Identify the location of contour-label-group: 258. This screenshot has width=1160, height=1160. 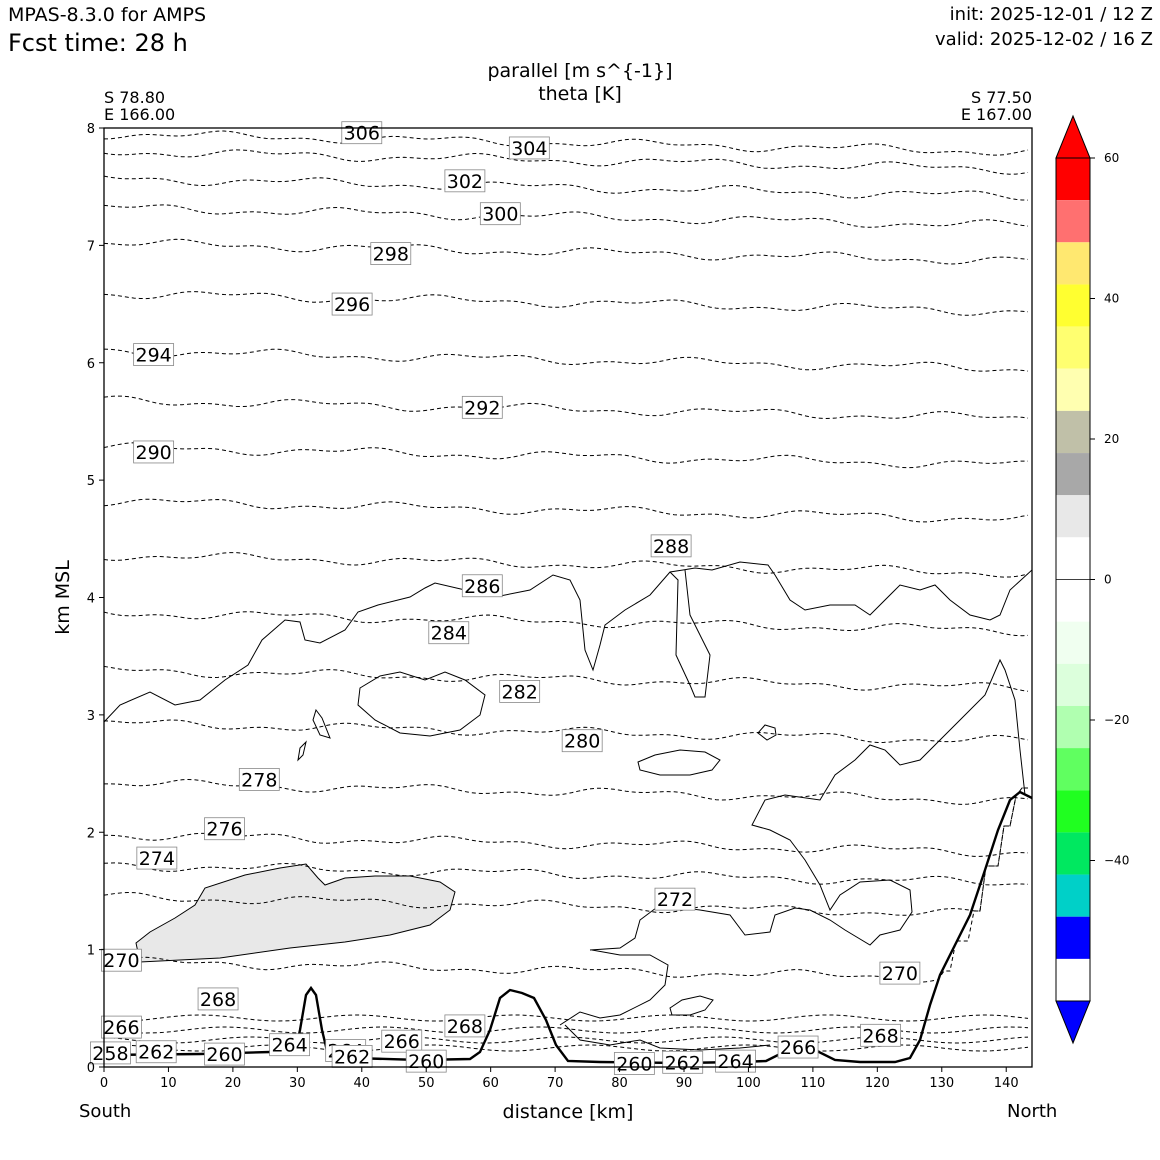
(110, 1053).